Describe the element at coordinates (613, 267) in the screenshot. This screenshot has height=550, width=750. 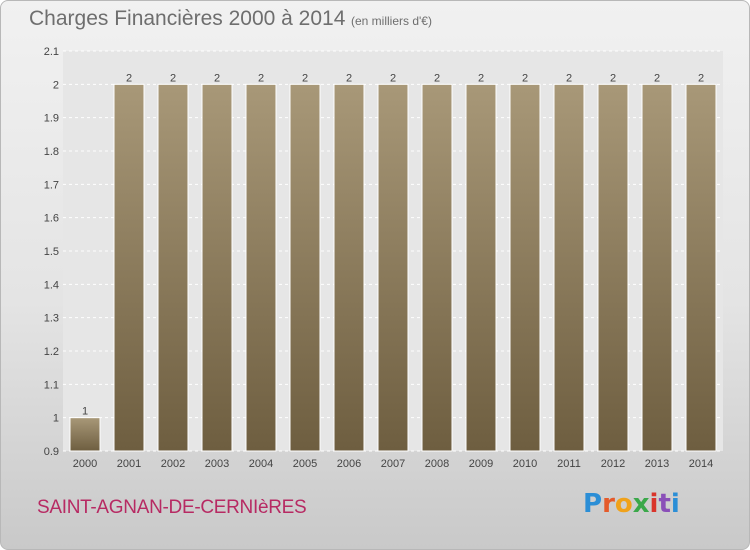
I see `bar-2012` at that location.